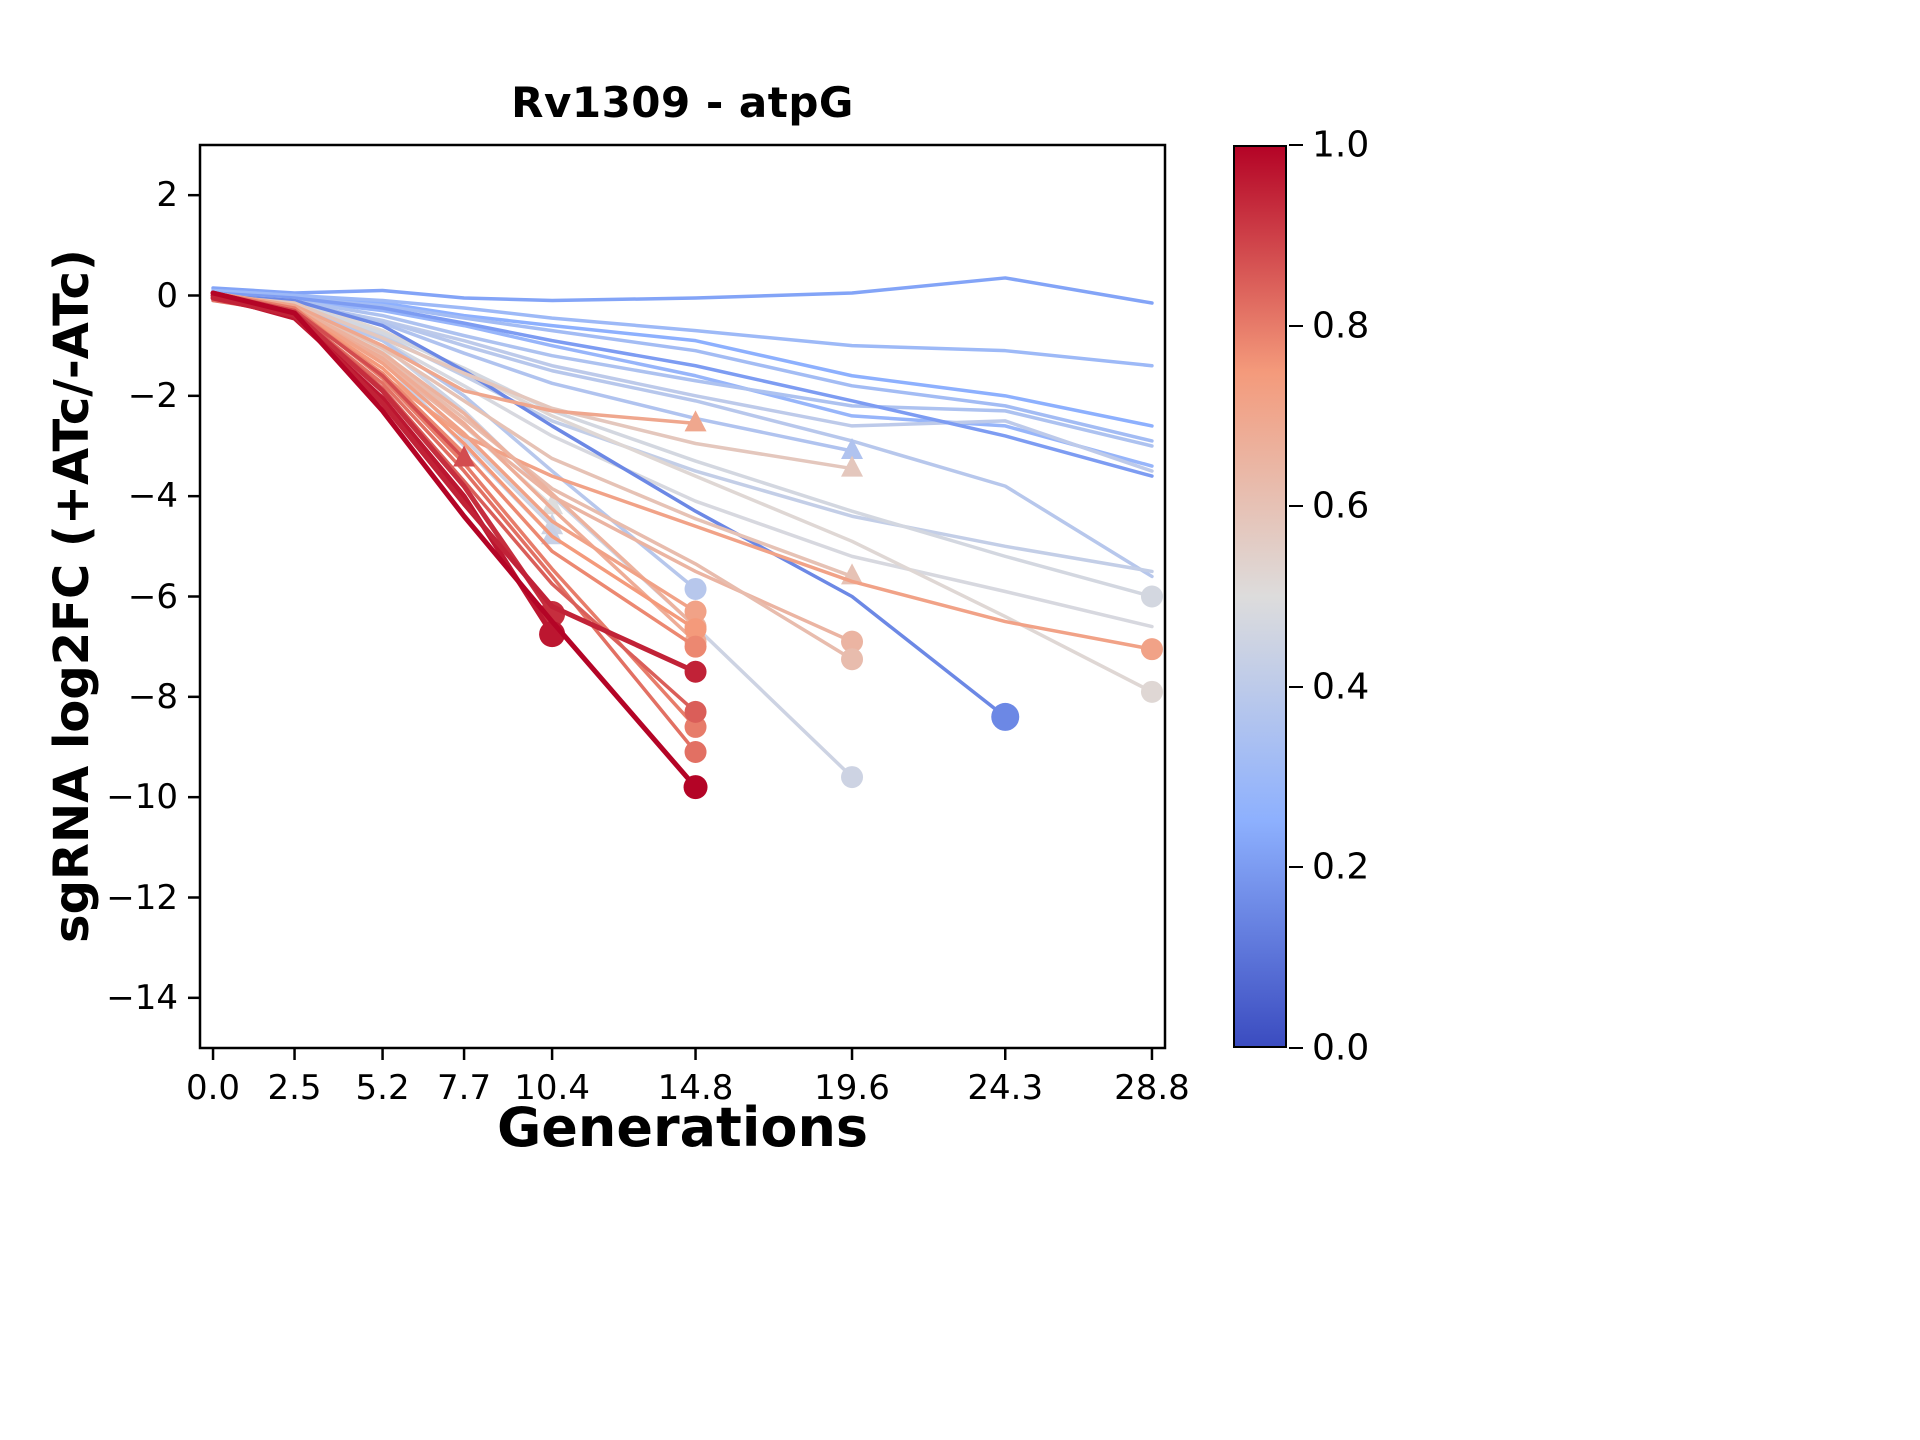  I want to click on y-tick-label: 2, so click(167, 195).